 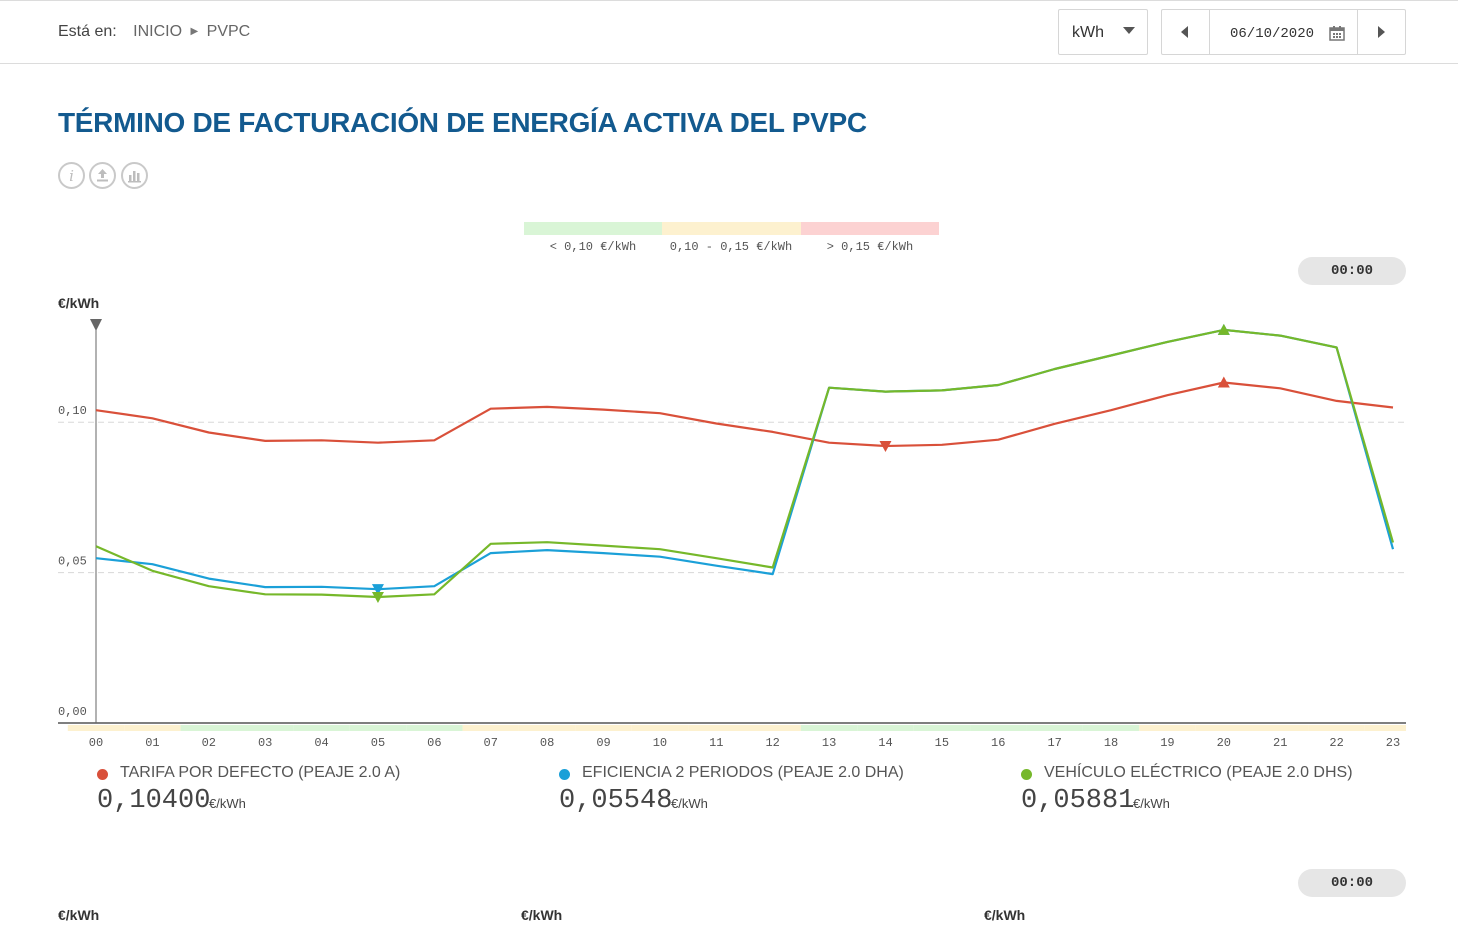 What do you see at coordinates (1224, 743) in the screenshot?
I see `x-tick-label: 20` at bounding box center [1224, 743].